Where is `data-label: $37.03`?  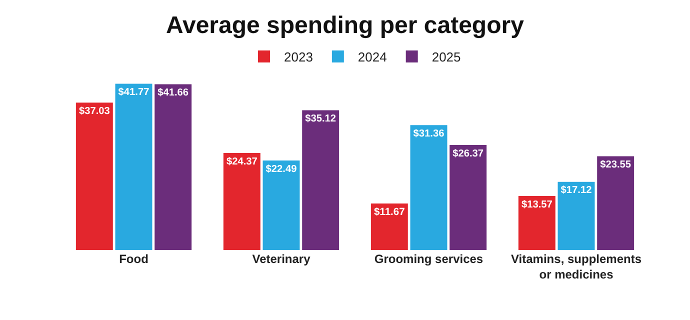
data-label: $37.03 is located at coordinates (94, 111).